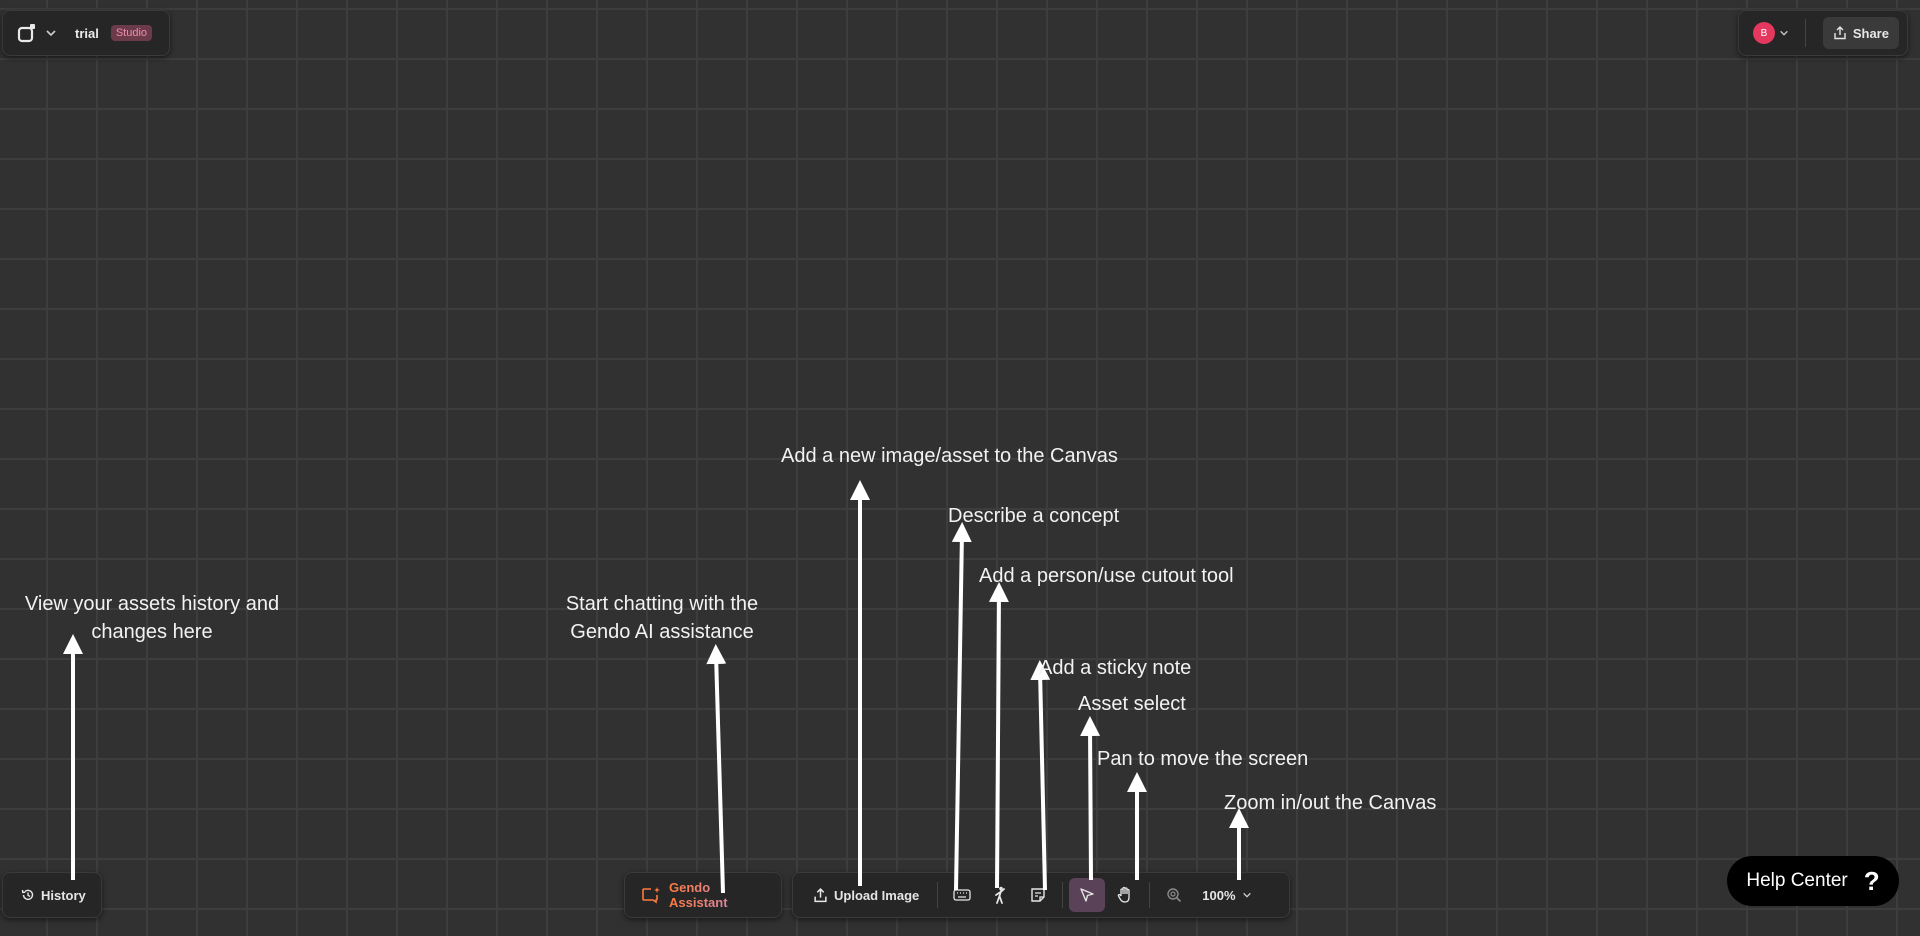  I want to click on chat-sparkle-icon, so click(651, 895).